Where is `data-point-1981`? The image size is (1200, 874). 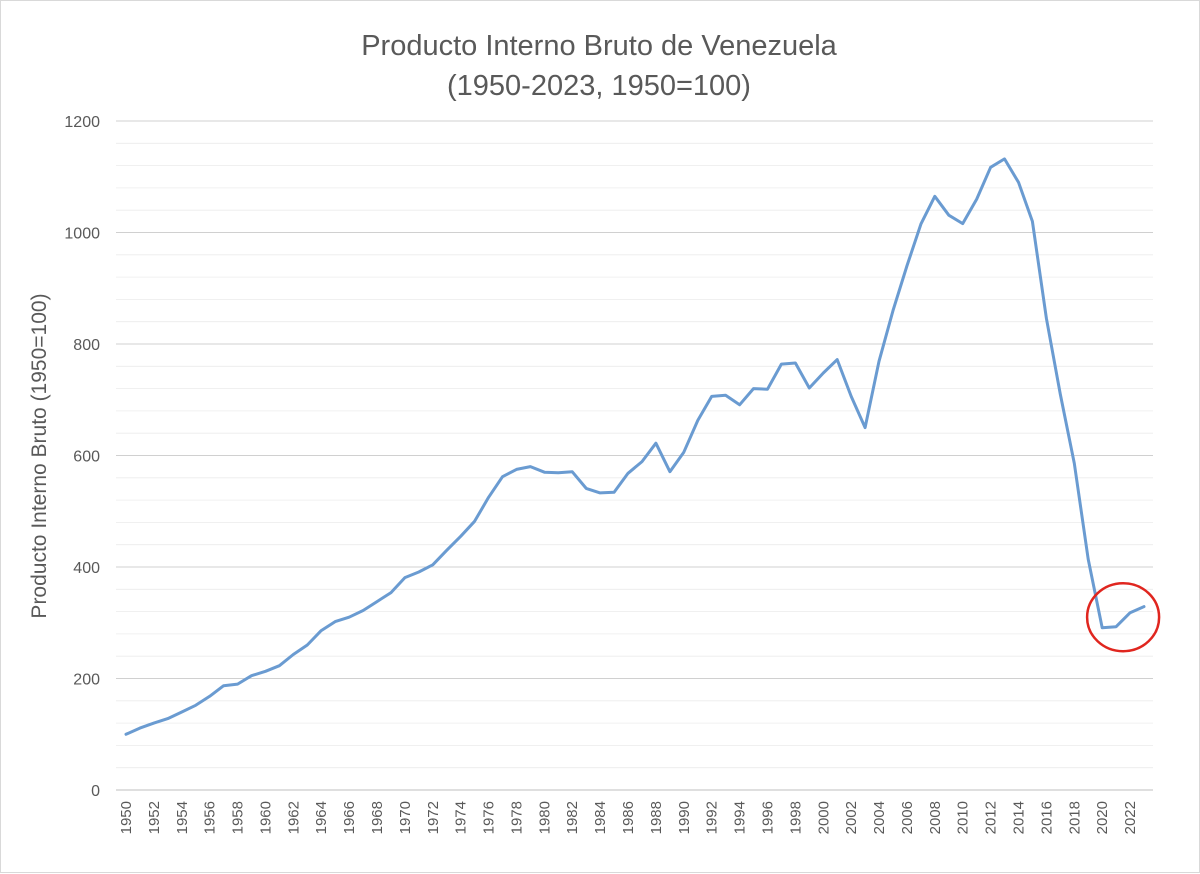
data-point-1981 is located at coordinates (558, 472).